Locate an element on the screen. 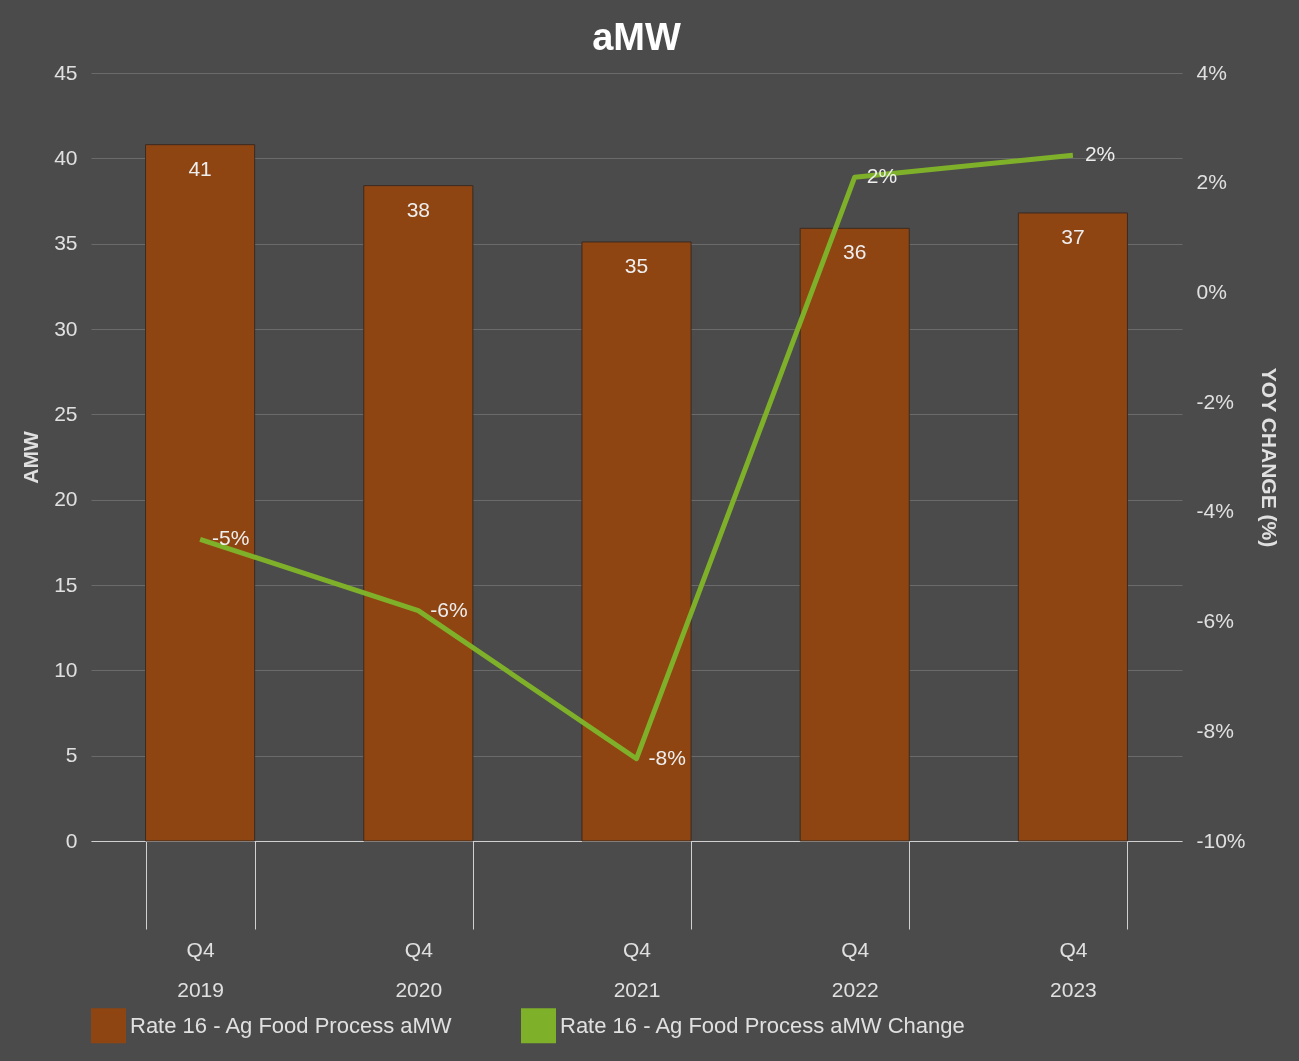 This screenshot has width=1299, height=1061. y-tick-label: 45 is located at coordinates (66, 72).